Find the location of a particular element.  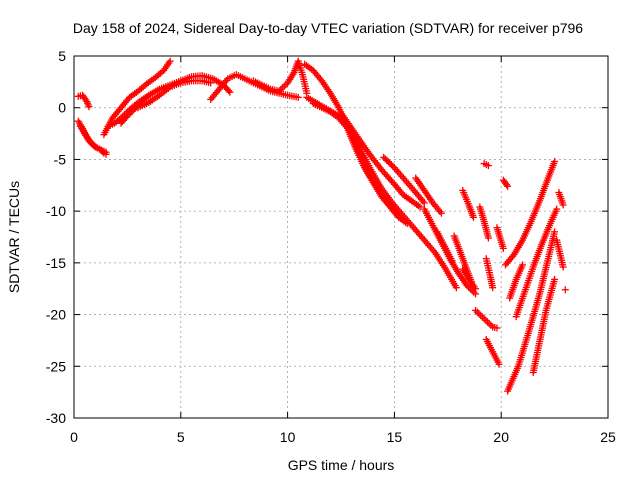

y-tick-label: 0 is located at coordinates (62, 108).